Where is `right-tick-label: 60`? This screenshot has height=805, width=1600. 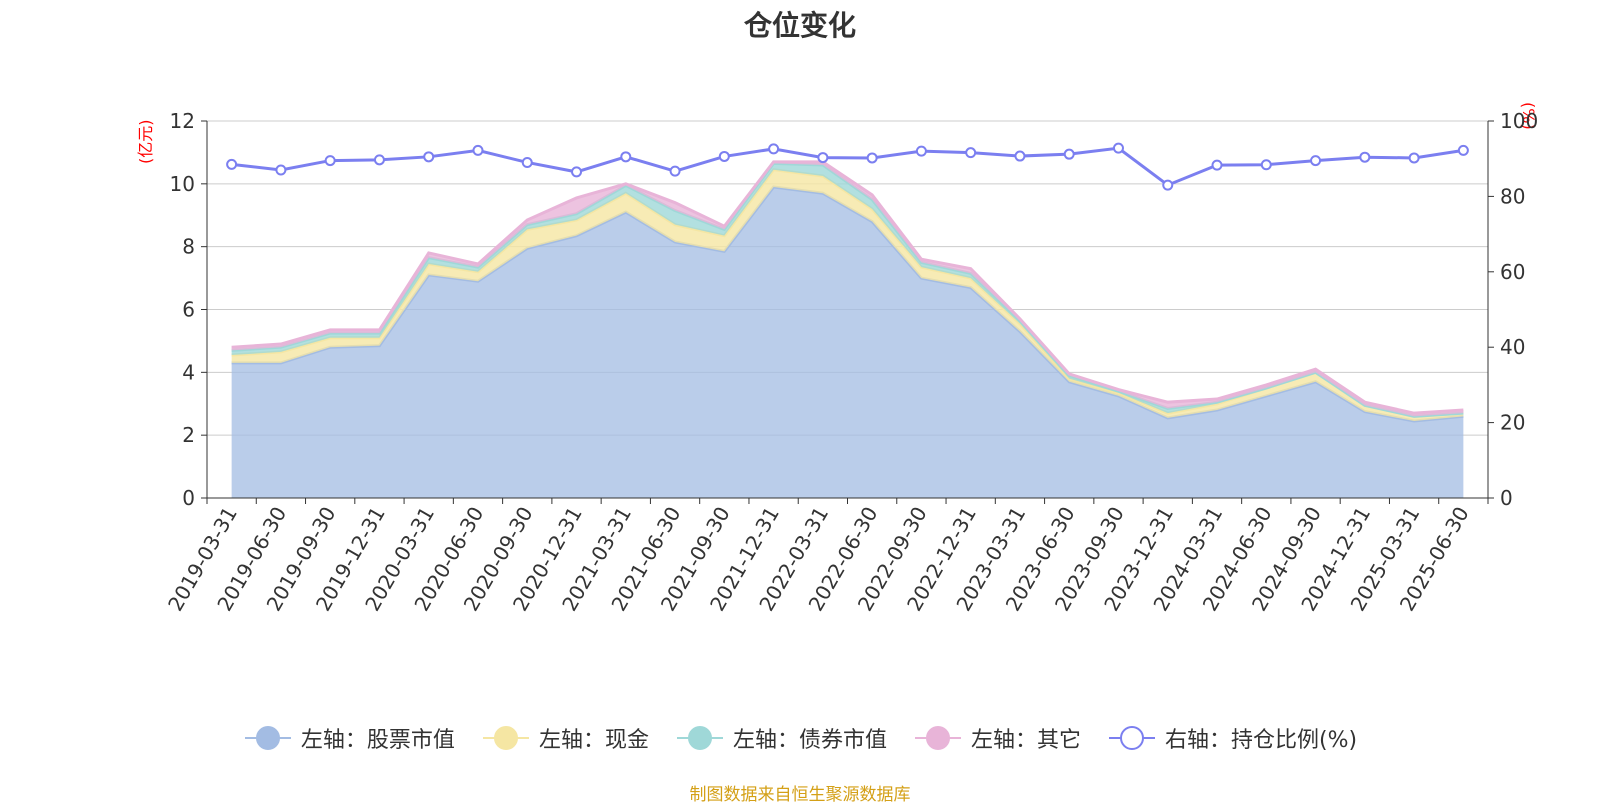 right-tick-label: 60 is located at coordinates (1512, 272).